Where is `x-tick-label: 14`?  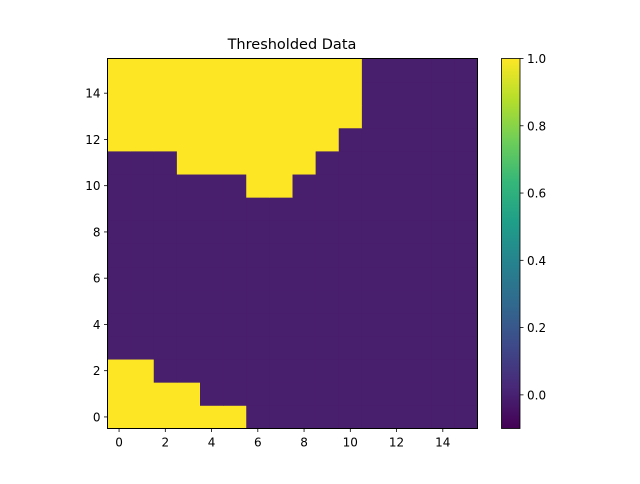 x-tick-label: 14 is located at coordinates (442, 443).